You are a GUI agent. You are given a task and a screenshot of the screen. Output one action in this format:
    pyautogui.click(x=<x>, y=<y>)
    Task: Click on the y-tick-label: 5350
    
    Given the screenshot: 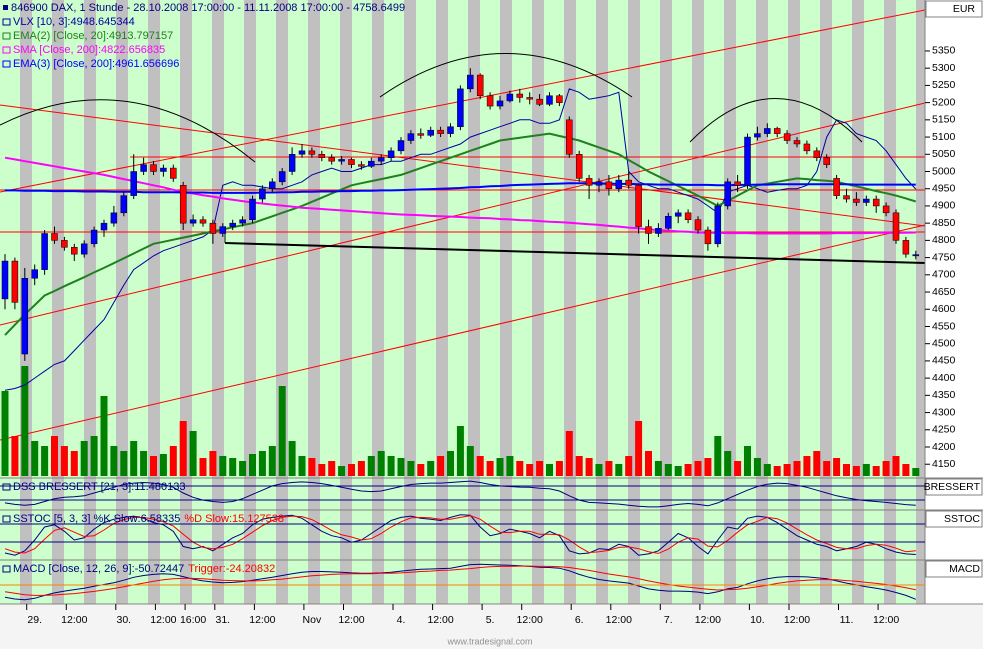 What is the action you would take?
    pyautogui.click(x=944, y=51)
    